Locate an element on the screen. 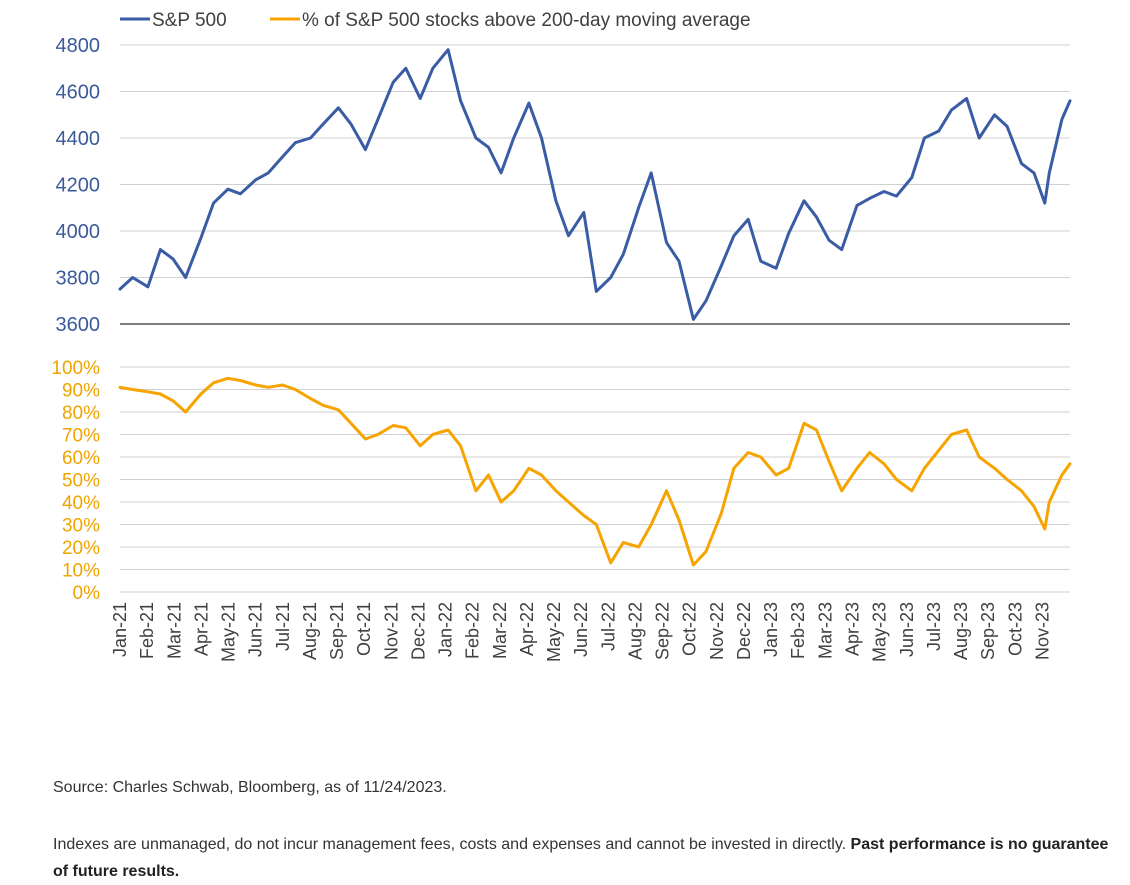 Image resolution: width=1130 pixels, height=885 pixels. y-tick-label: 40% is located at coordinates (81, 503).